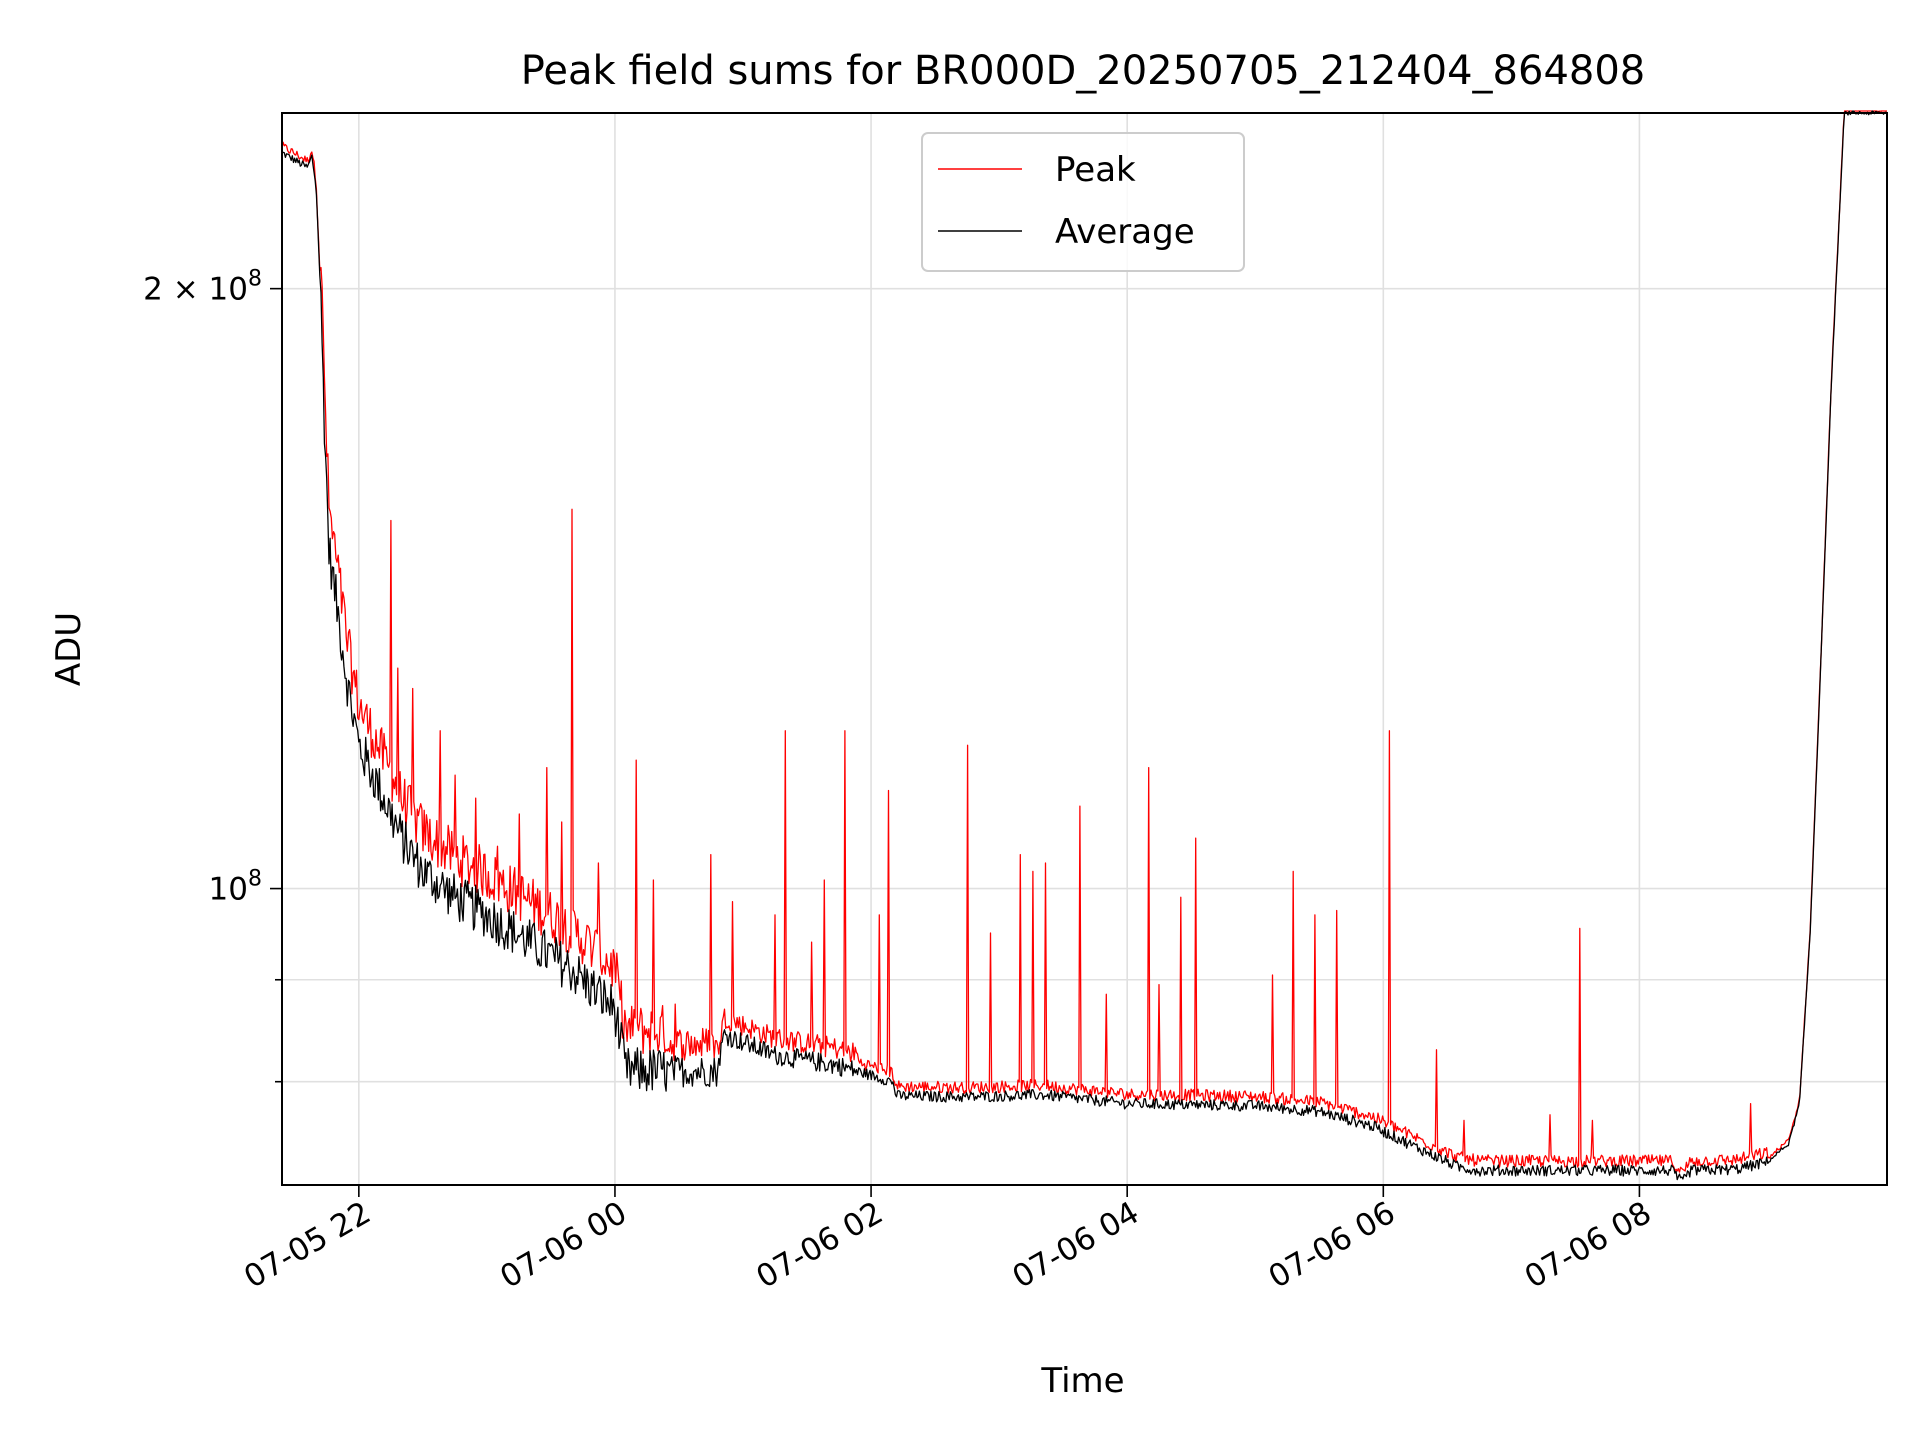 This screenshot has height=1440, width=1920. What do you see at coordinates (1125, 232) in the screenshot?
I see `legend-label-average: Average` at bounding box center [1125, 232].